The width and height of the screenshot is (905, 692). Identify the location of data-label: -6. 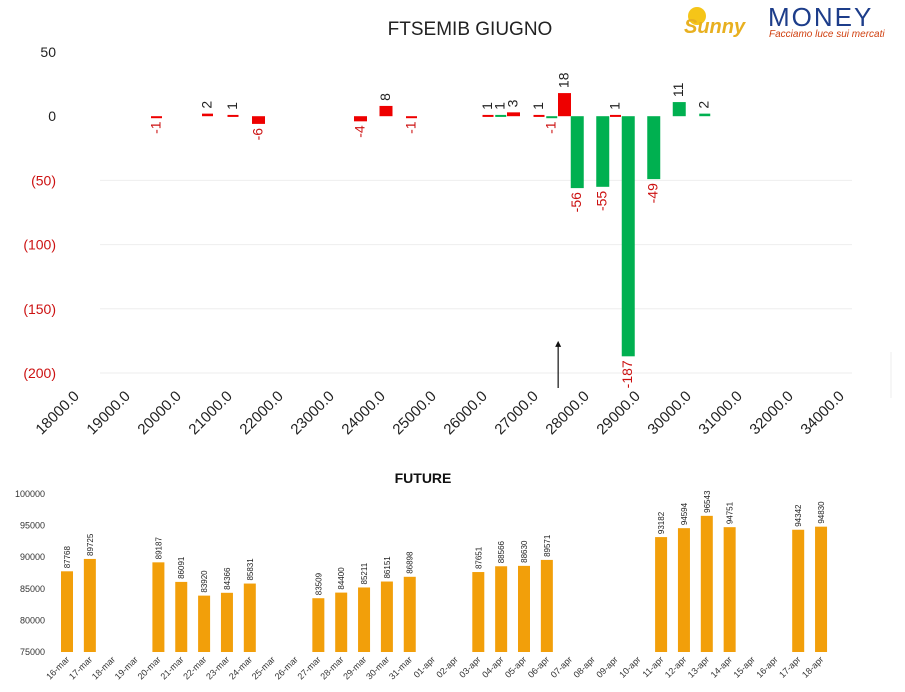
(258, 134).